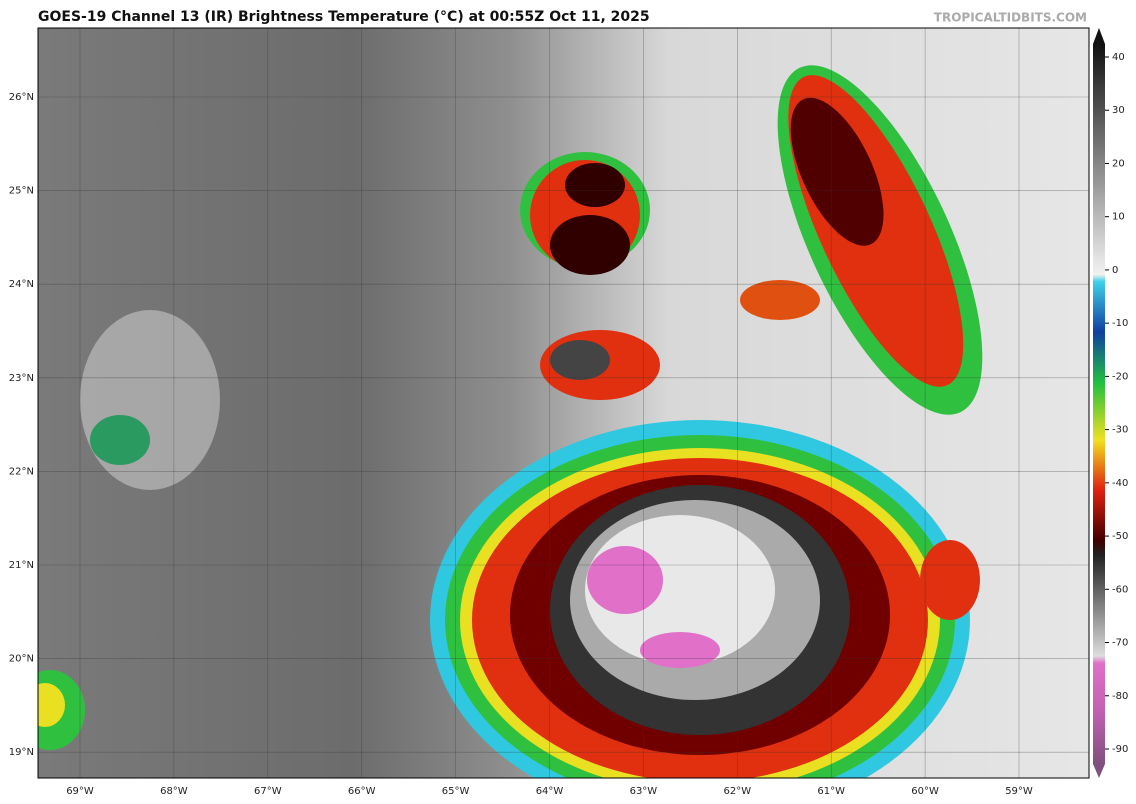  Describe the element at coordinates (1120, 589) in the screenshot. I see `colorbar-tick-label: -60` at that location.